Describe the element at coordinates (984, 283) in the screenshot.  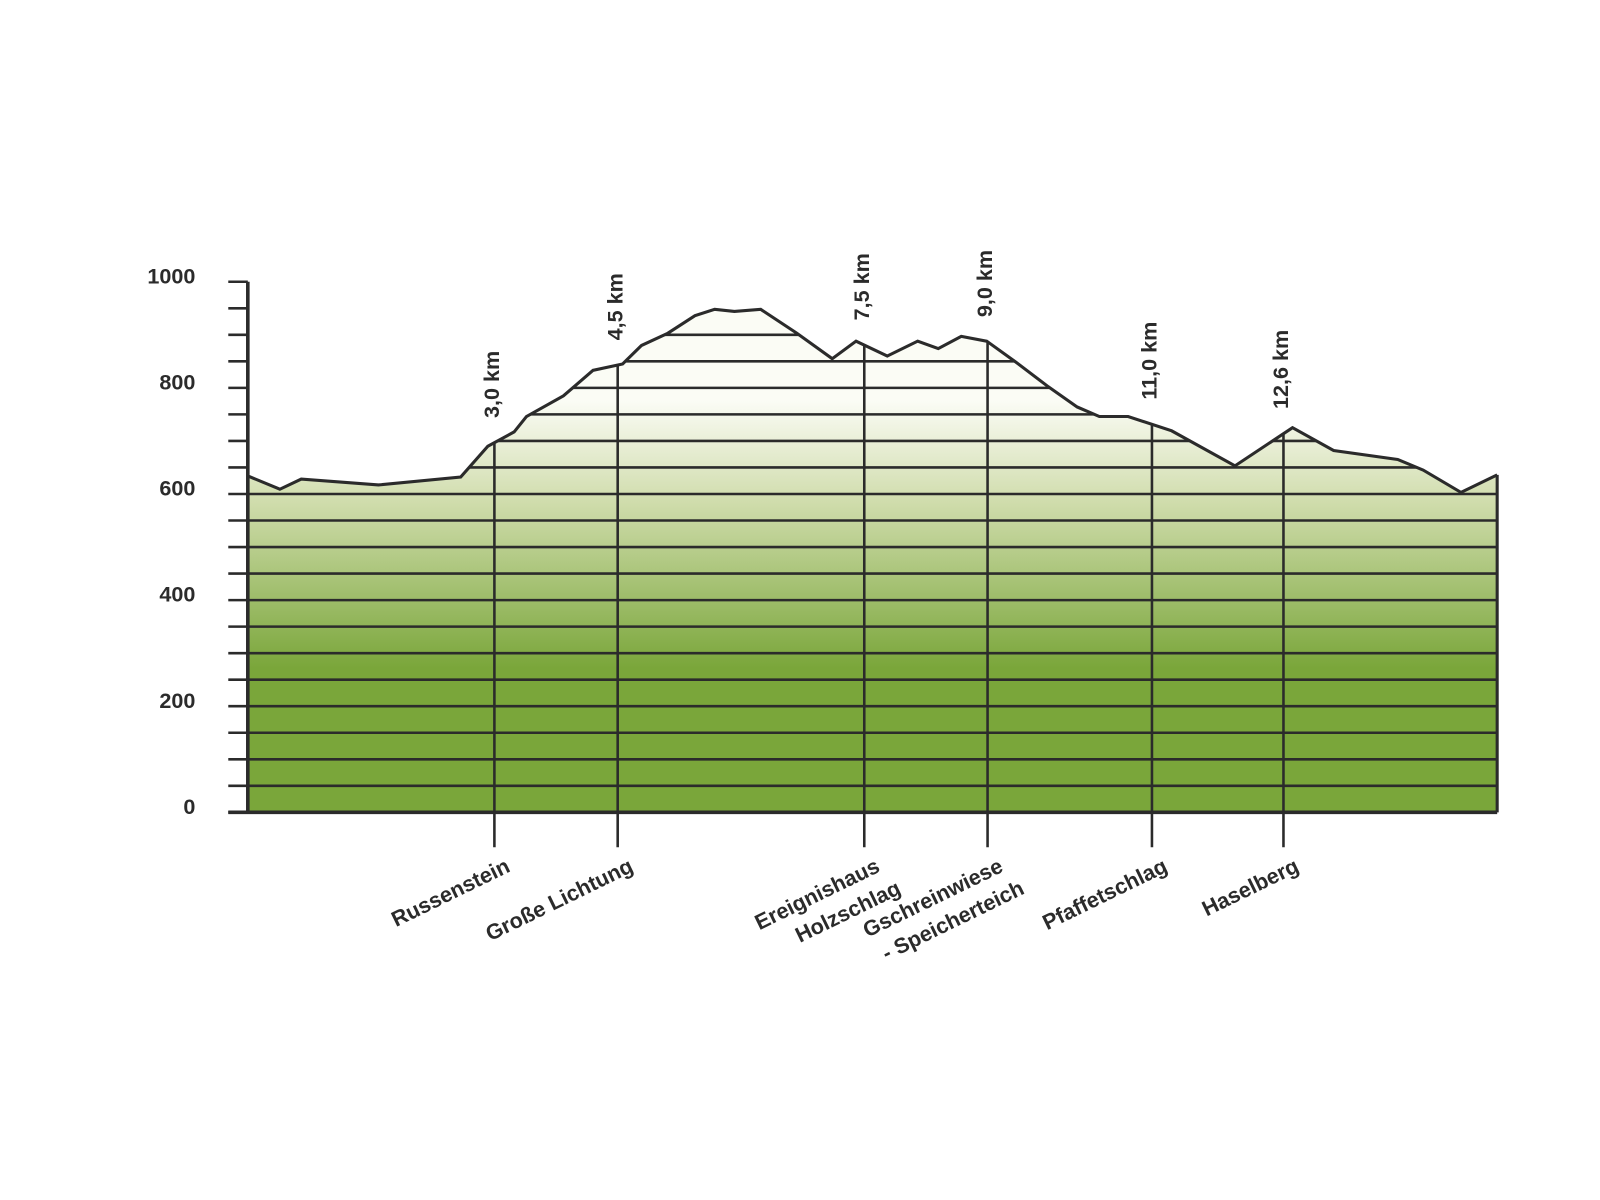
I see `waypoint-distance: 9,0 km` at that location.